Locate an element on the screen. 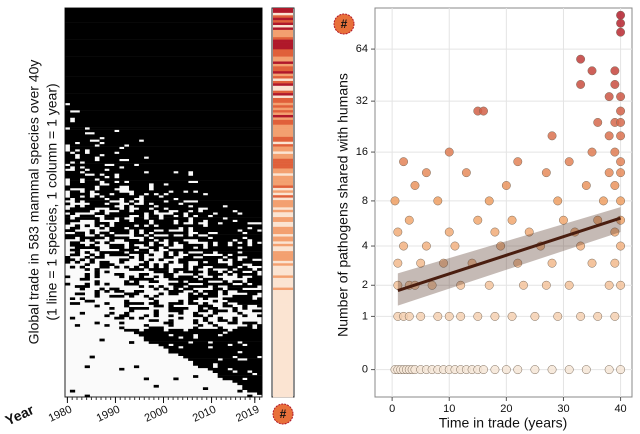  y-tick-label: 16 is located at coordinates (362, 152).